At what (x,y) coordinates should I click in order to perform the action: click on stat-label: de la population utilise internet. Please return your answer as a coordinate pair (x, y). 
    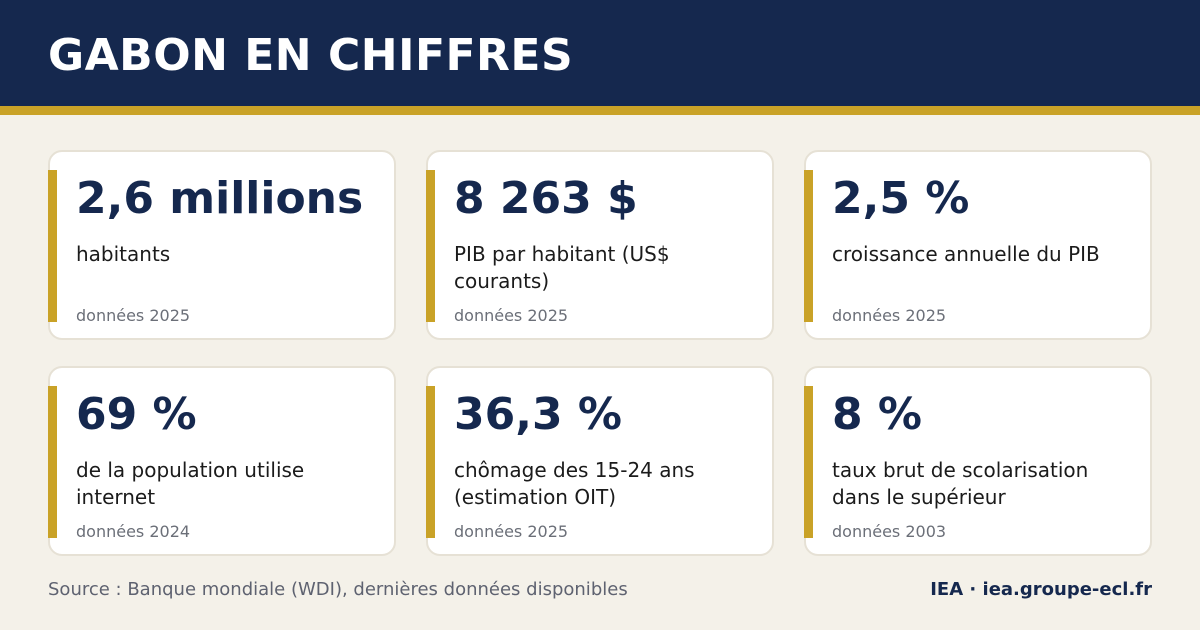
    Looking at the image, I should click on (190, 483).